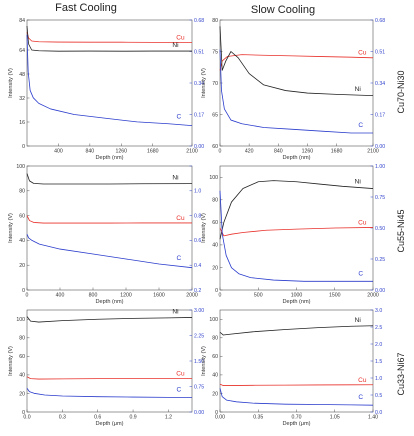 This screenshot has height=436, width=414. I want to click on column-title-fast: Fast Cooling, so click(86, 8).